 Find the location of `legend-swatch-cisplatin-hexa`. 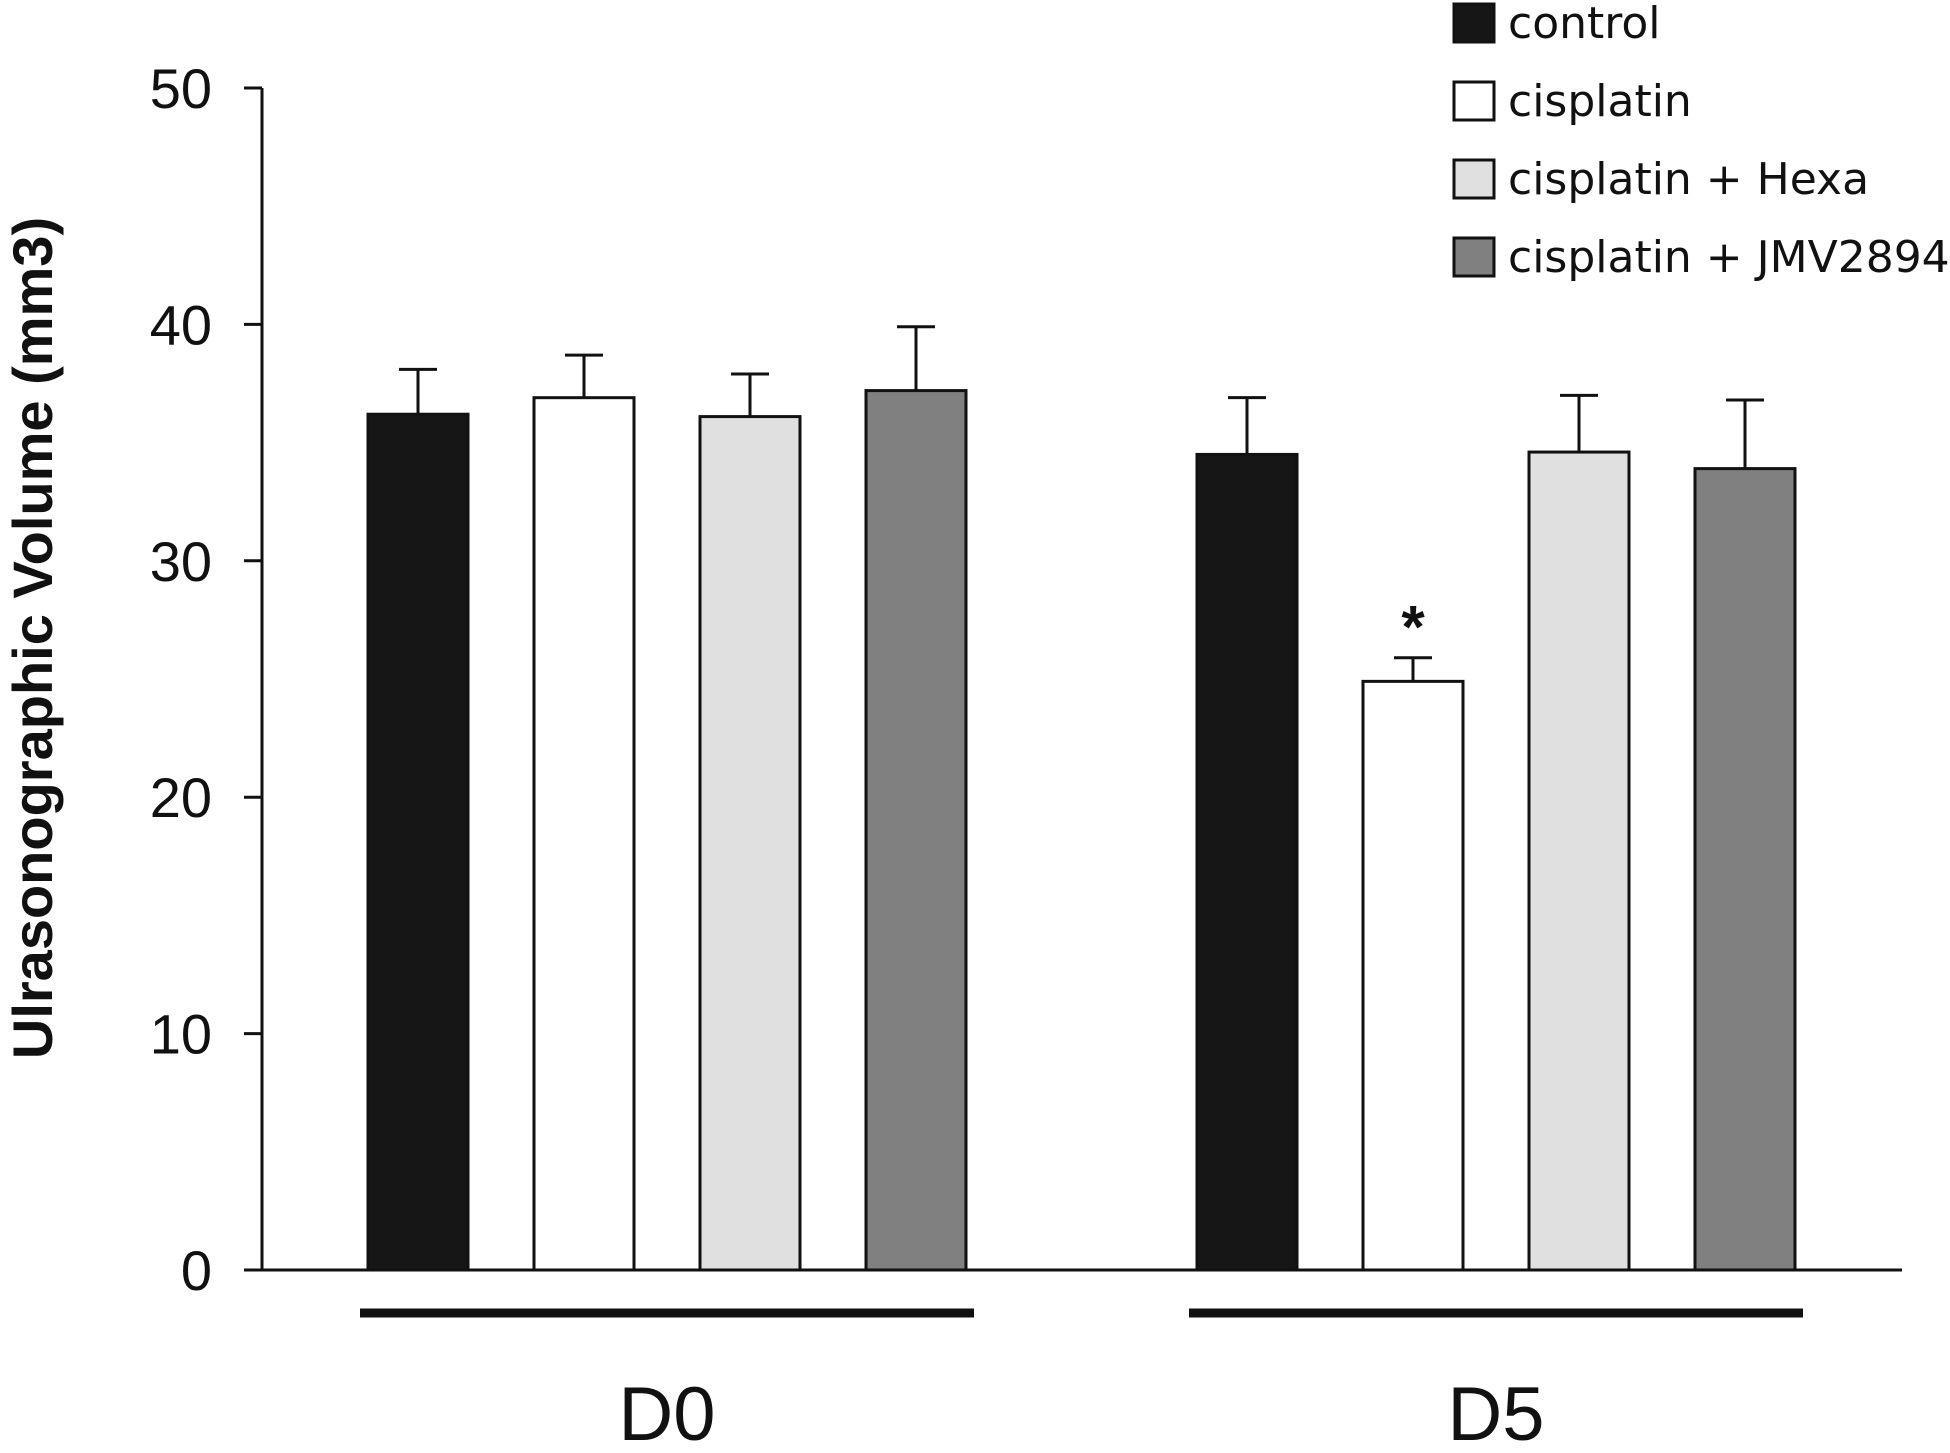

legend-swatch-cisplatin-hexa is located at coordinates (1474, 179).